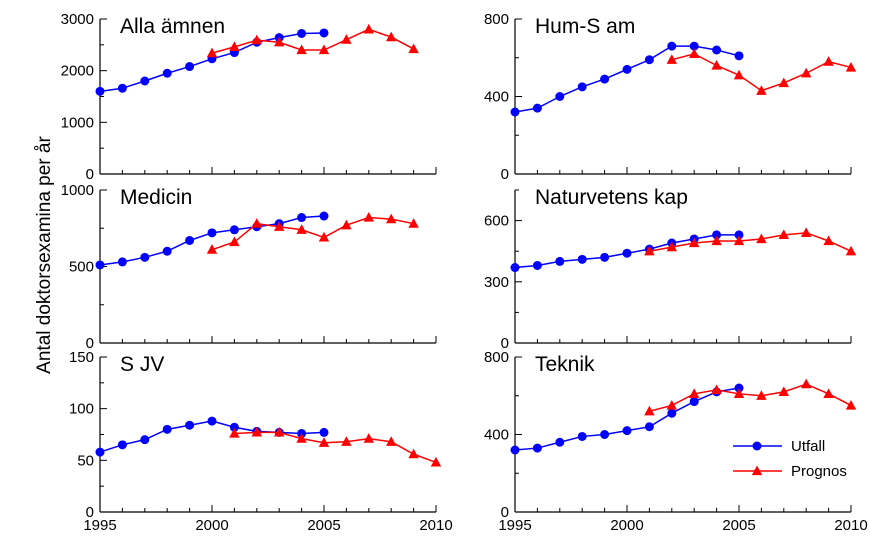 Image resolution: width=870 pixels, height=539 pixels. I want to click on panel-title: S JV, so click(142, 364).